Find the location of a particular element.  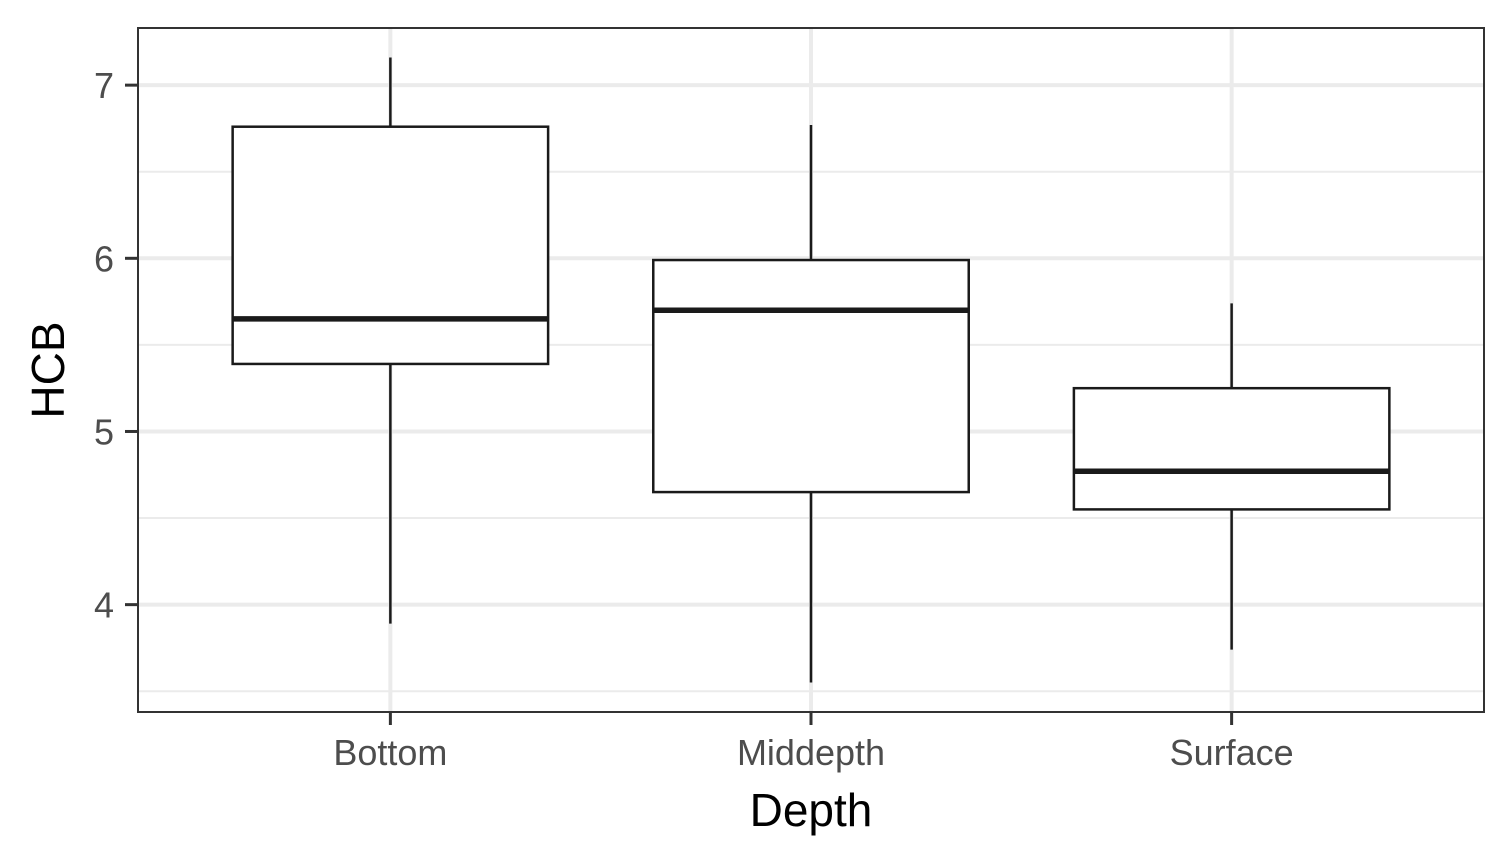

x-tick-label: Middepth is located at coordinates (811, 752).